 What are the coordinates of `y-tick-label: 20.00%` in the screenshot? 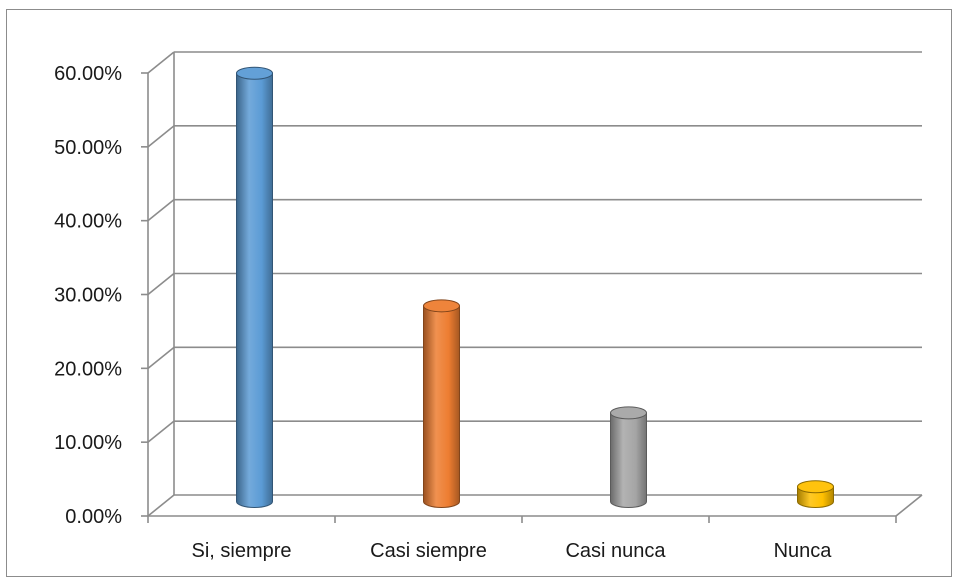 It's located at (88, 369).